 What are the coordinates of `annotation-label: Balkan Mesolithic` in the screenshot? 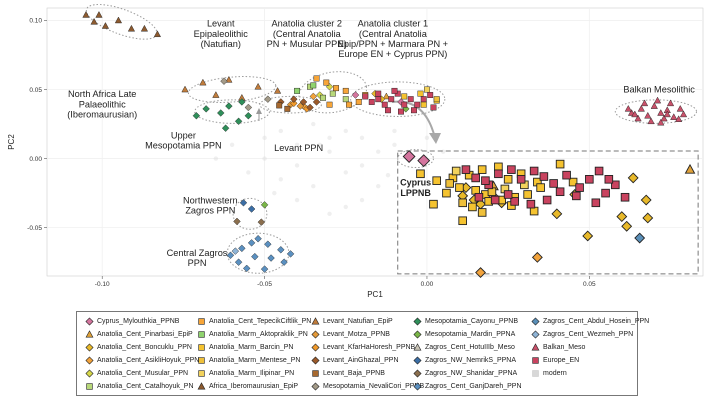 It's located at (659, 89).